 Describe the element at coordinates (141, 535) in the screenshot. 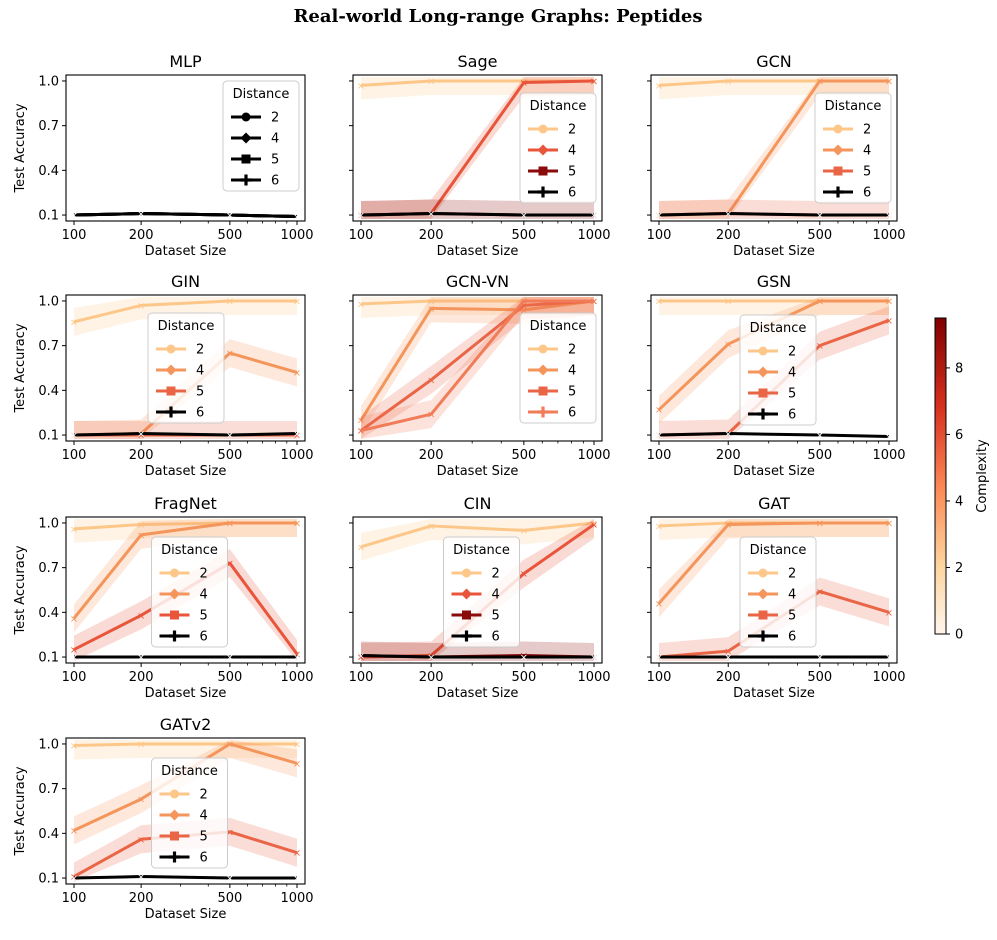

I see `data-point-4-200: ×` at that location.